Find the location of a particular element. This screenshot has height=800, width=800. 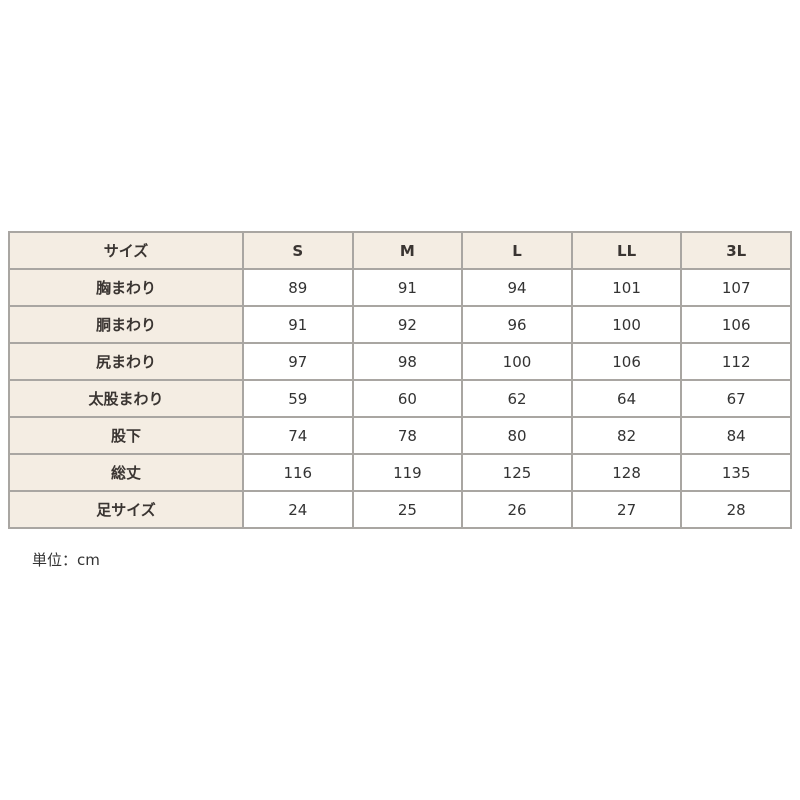

table-row: 尻まわり 97 98 100 106 112 is located at coordinates (400, 361).